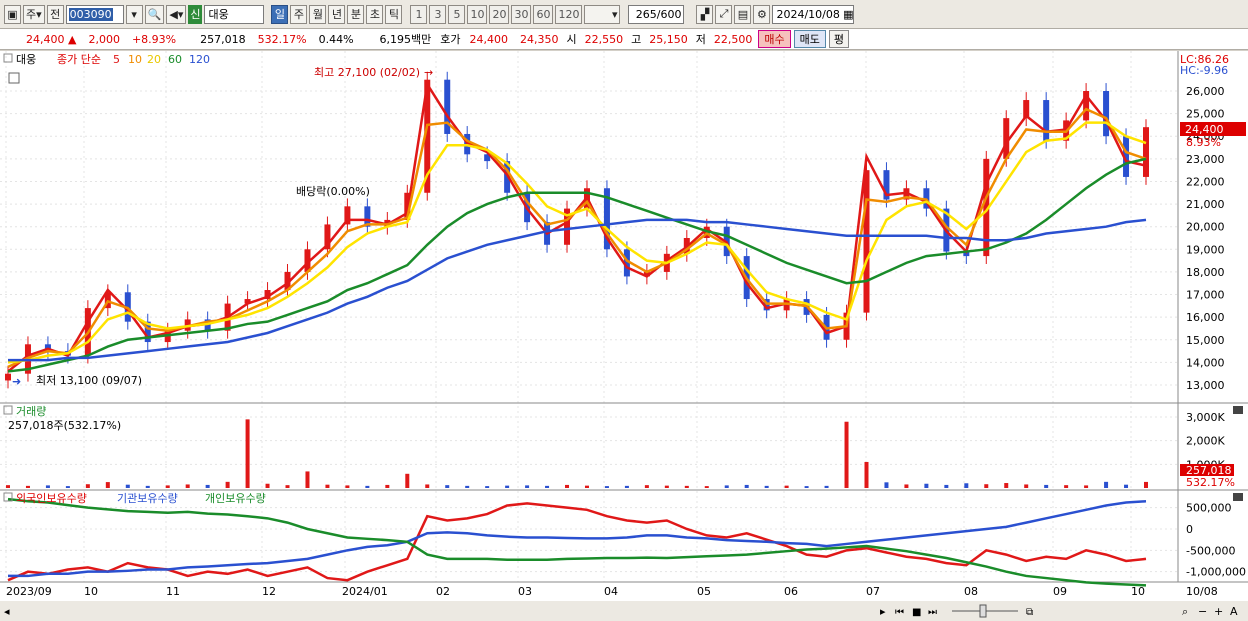 The image size is (1248, 621). Describe the element at coordinates (1205, 417) in the screenshot. I see `y-tick-label: 3,000K` at that location.